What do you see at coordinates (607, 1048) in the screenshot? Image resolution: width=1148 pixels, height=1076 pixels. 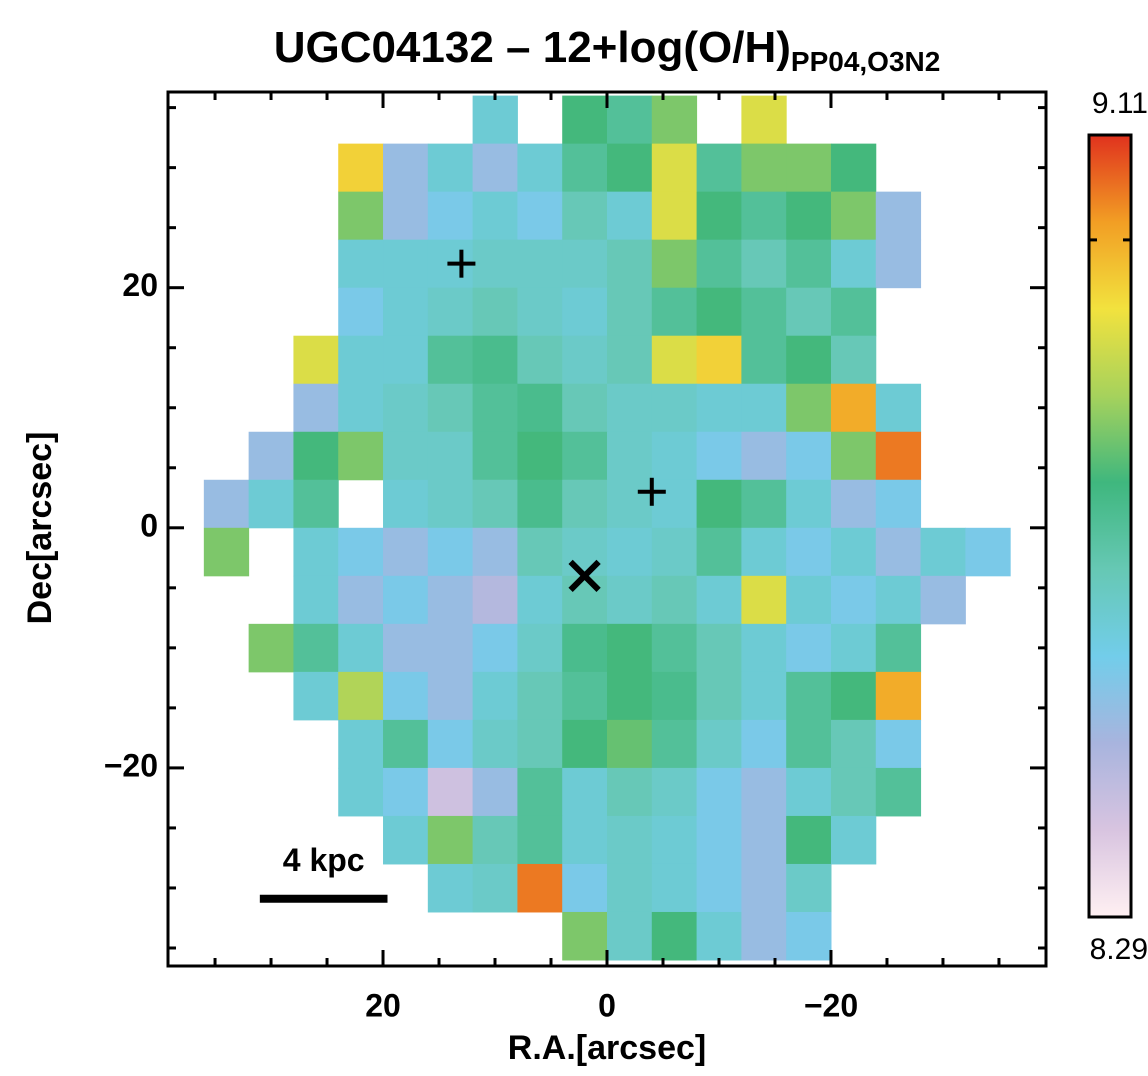 I see `x-axis-label: R.A.[arcsec]` at bounding box center [607, 1048].